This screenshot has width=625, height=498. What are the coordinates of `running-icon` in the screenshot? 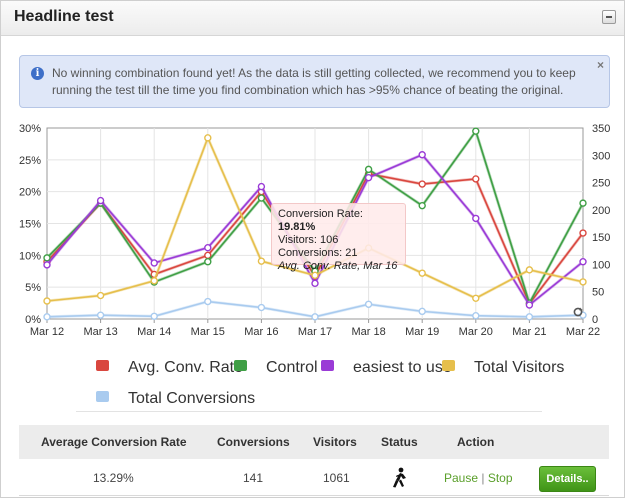 It's located at (399, 477).